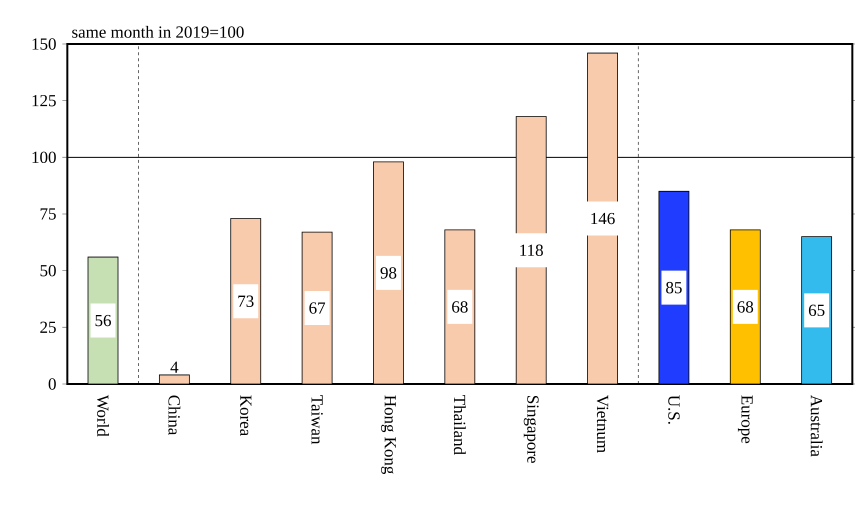  Describe the element at coordinates (48, 214) in the screenshot. I see `y-tick-label: 75` at that location.